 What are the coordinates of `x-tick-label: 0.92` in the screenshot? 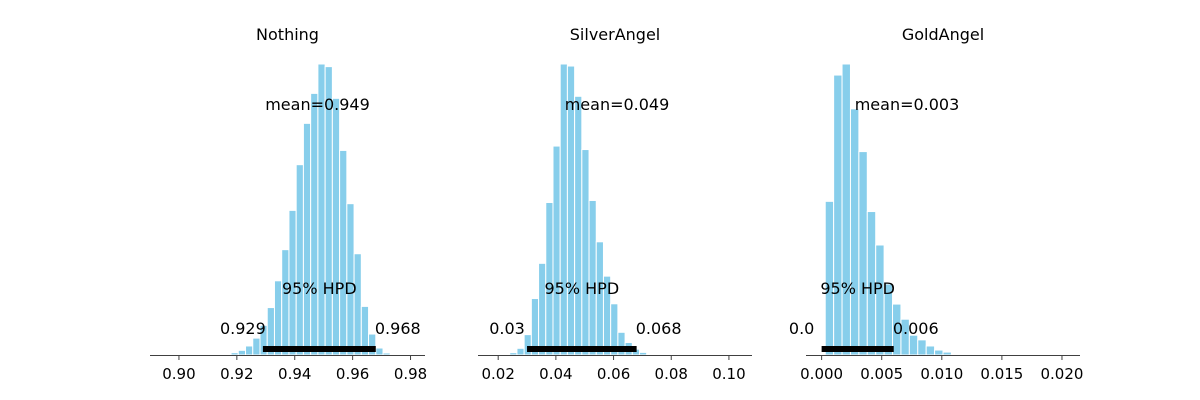 It's located at (236, 374).